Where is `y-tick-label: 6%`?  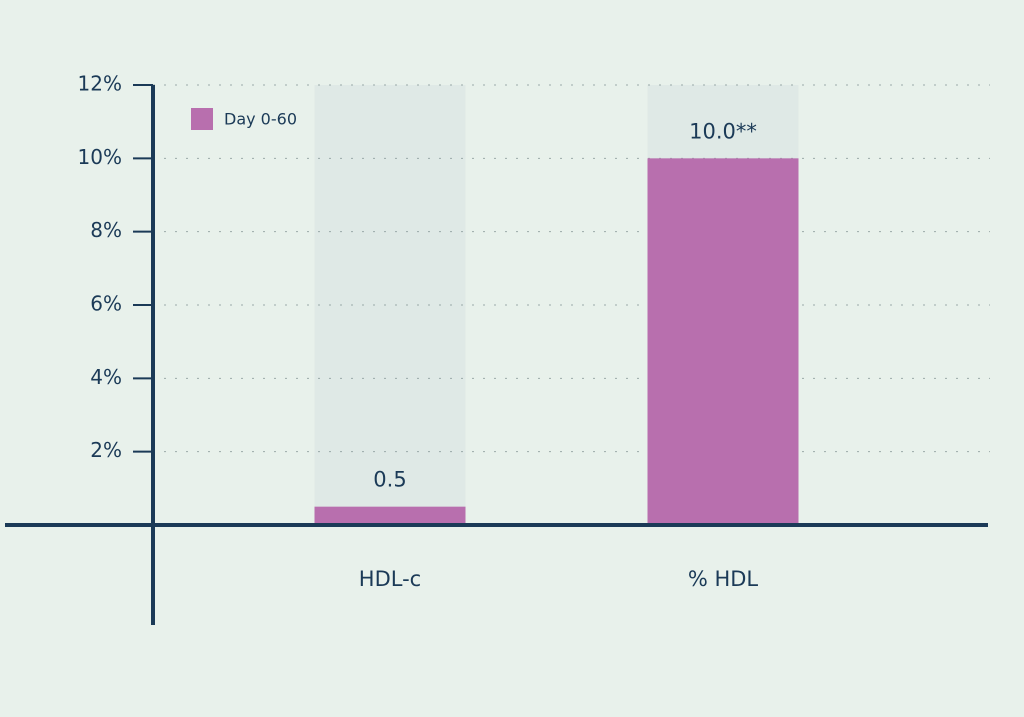
y-tick-label: 6% is located at coordinates (106, 304).